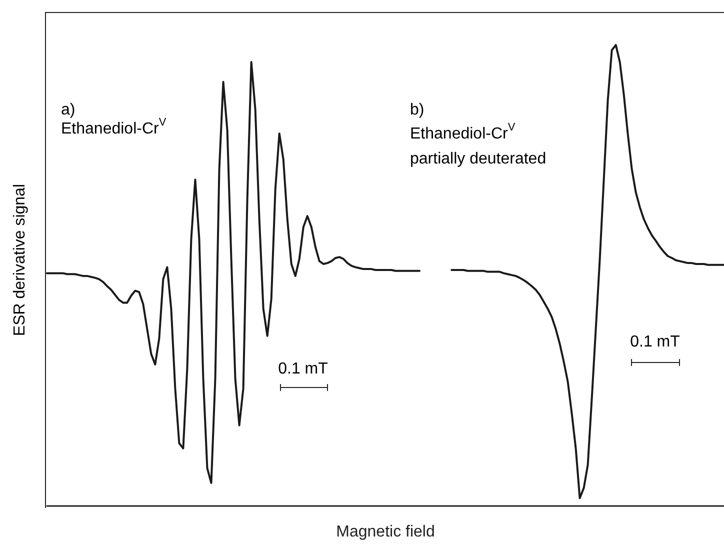 This screenshot has width=724, height=545. Describe the element at coordinates (478, 159) in the screenshot. I see `annotation: partially deuterated` at that location.